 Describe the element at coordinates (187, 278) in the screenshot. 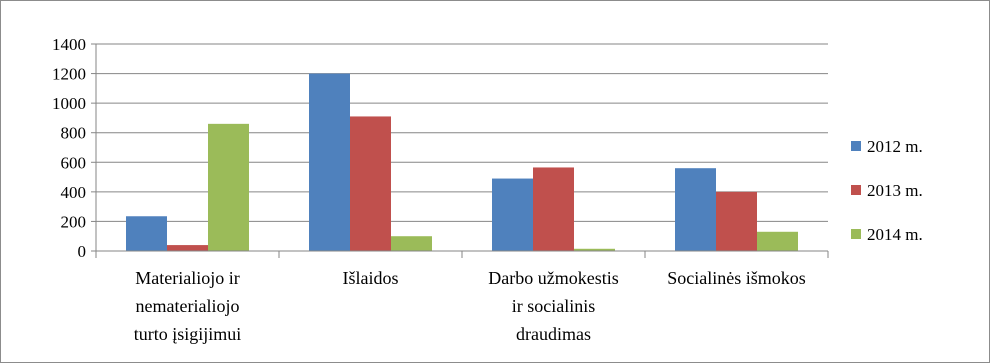

I see `x-tick-label: Materialiojo ir` at that location.